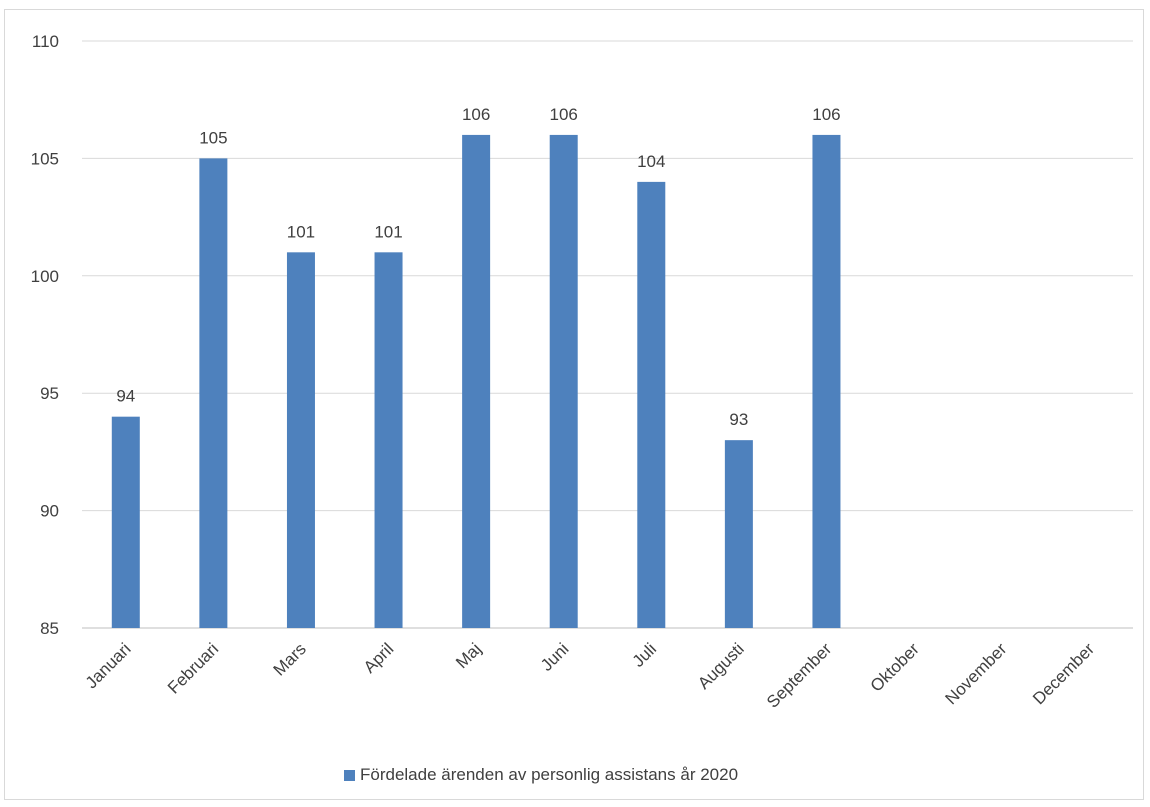 This screenshot has height=807, width=1150. Describe the element at coordinates (108, 665) in the screenshot. I see `x-tick-label: Januari` at that location.